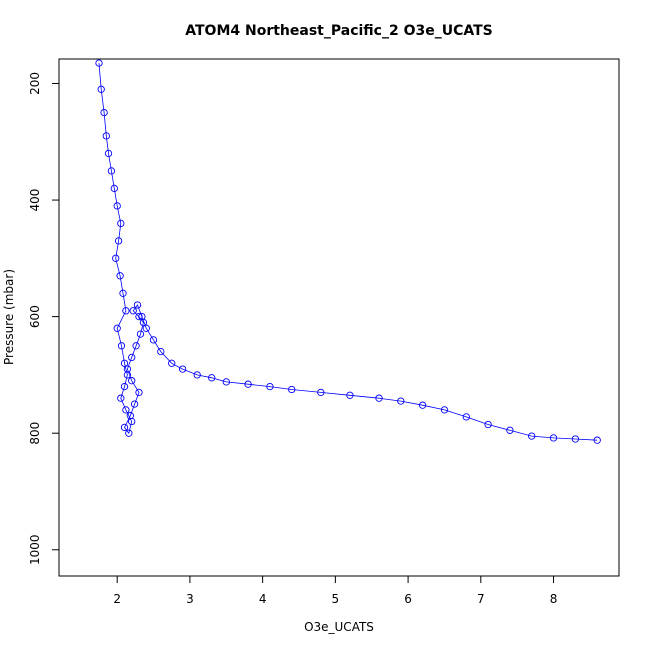 This screenshot has width=650, height=650. Describe the element at coordinates (44, 318) in the screenshot. I see `y-axis: 200 400 600 800 1000` at that location.